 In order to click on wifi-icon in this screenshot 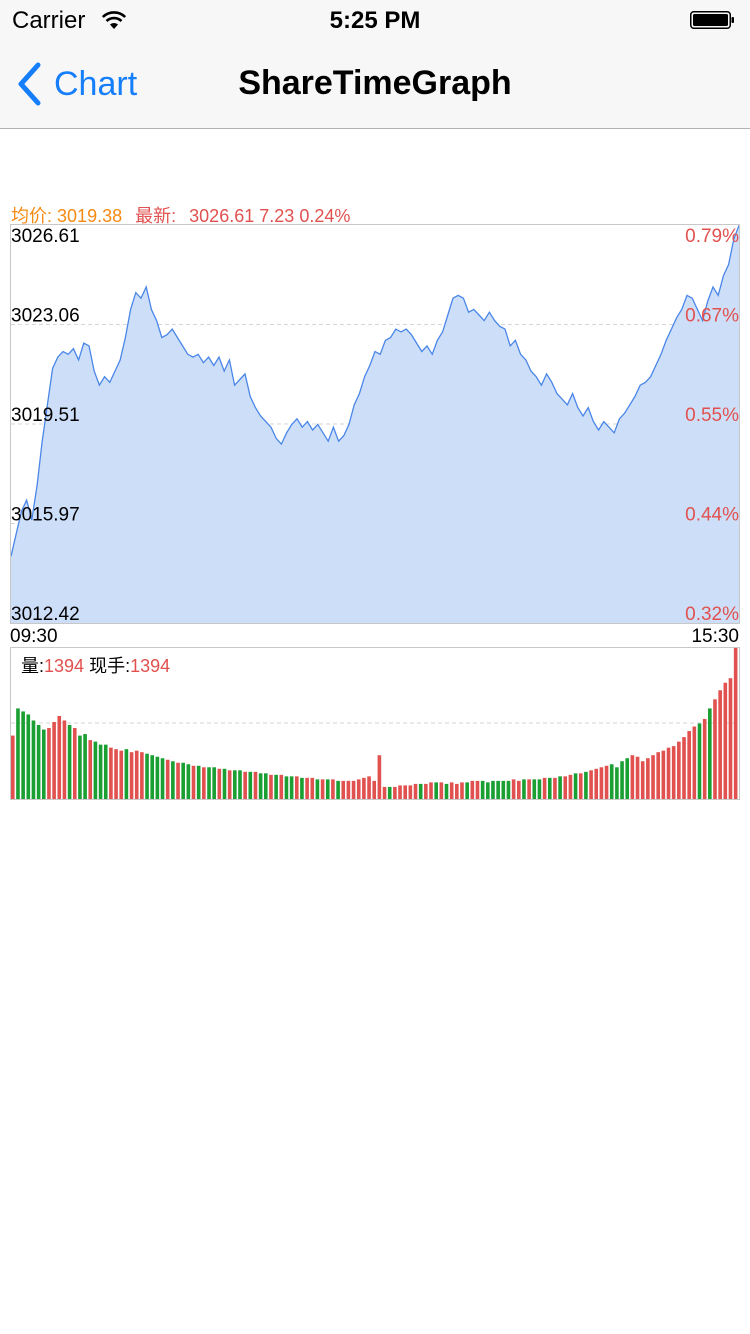, I will do `click(114, 20)`.